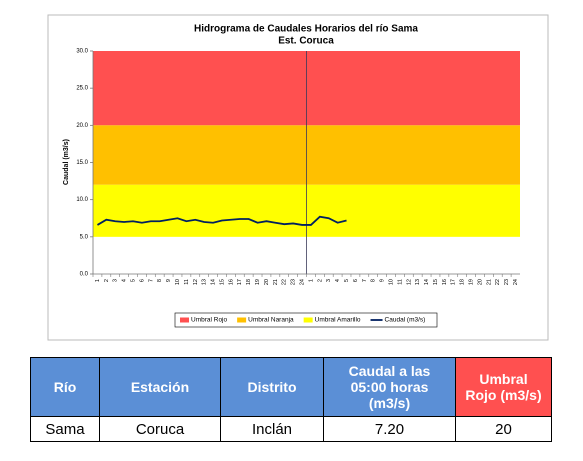 The image size is (583, 461). Describe the element at coordinates (271, 320) in the screenshot. I see `legend-label: Umbral Naranja` at that location.